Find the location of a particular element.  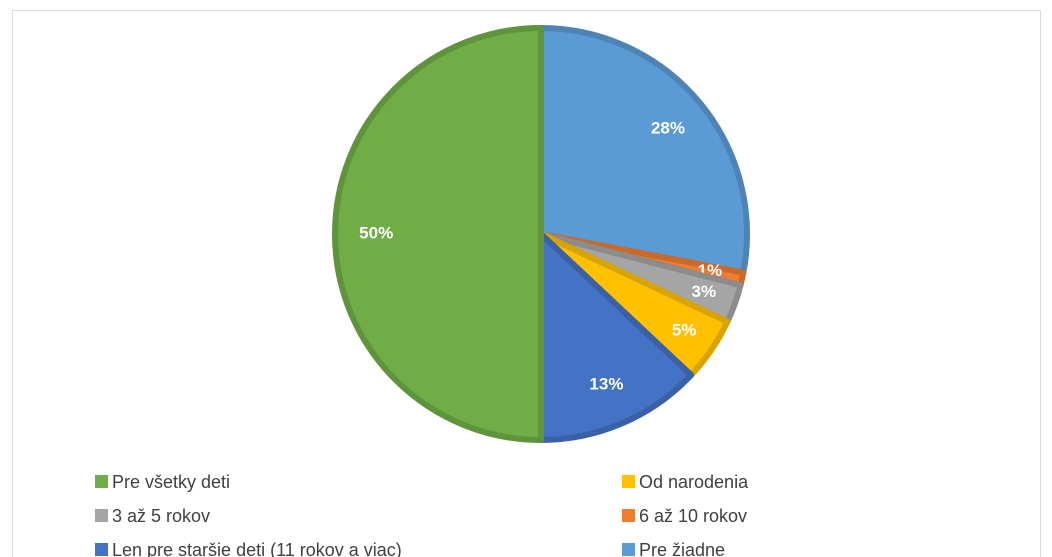

legend-label: Pre žiadne is located at coordinates (682, 548).